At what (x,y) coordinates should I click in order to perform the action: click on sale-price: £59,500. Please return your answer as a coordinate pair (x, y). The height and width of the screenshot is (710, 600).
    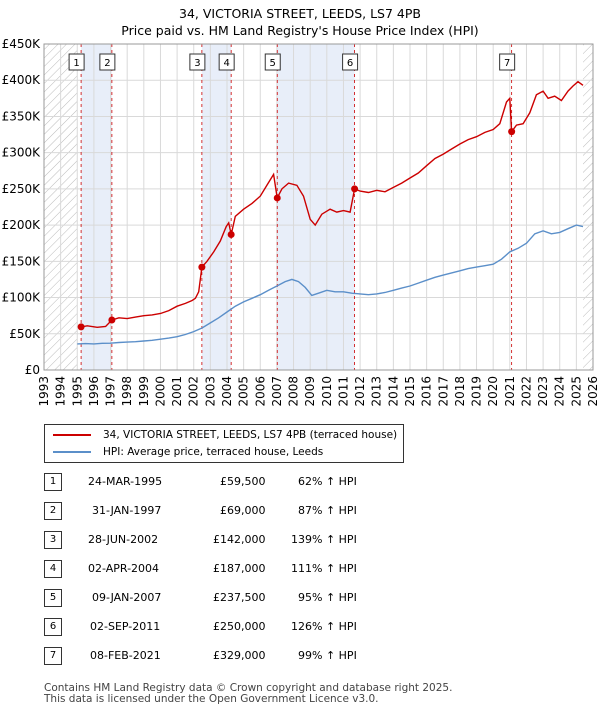
    Looking at the image, I should click on (243, 481).